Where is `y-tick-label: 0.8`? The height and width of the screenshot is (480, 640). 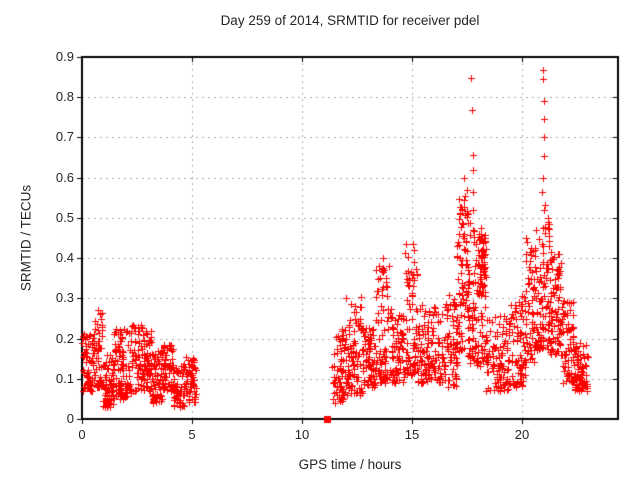
y-tick-label: 0.8 is located at coordinates (64, 96).